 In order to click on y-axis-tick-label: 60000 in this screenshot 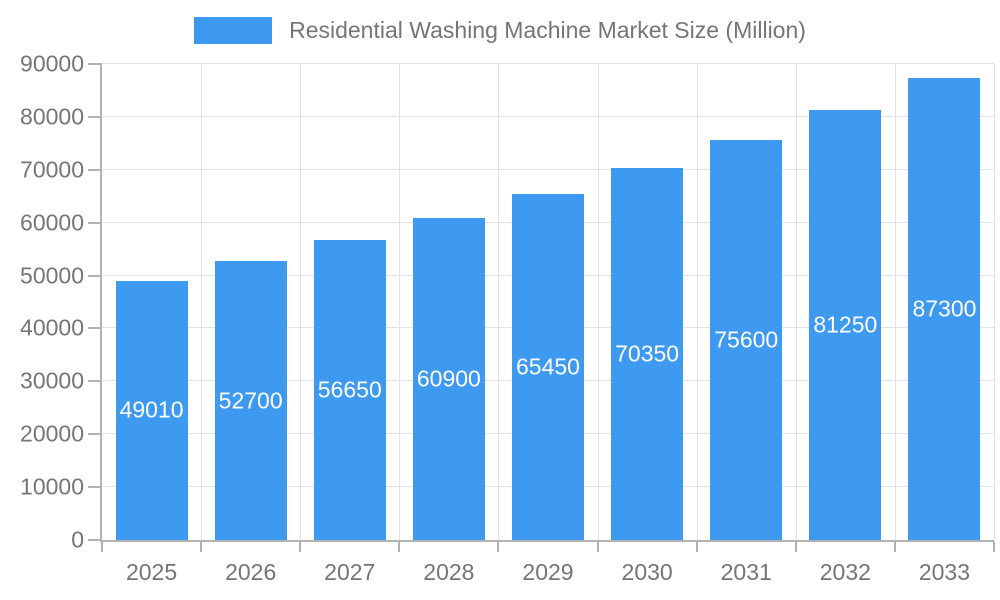, I will do `click(52, 222)`.